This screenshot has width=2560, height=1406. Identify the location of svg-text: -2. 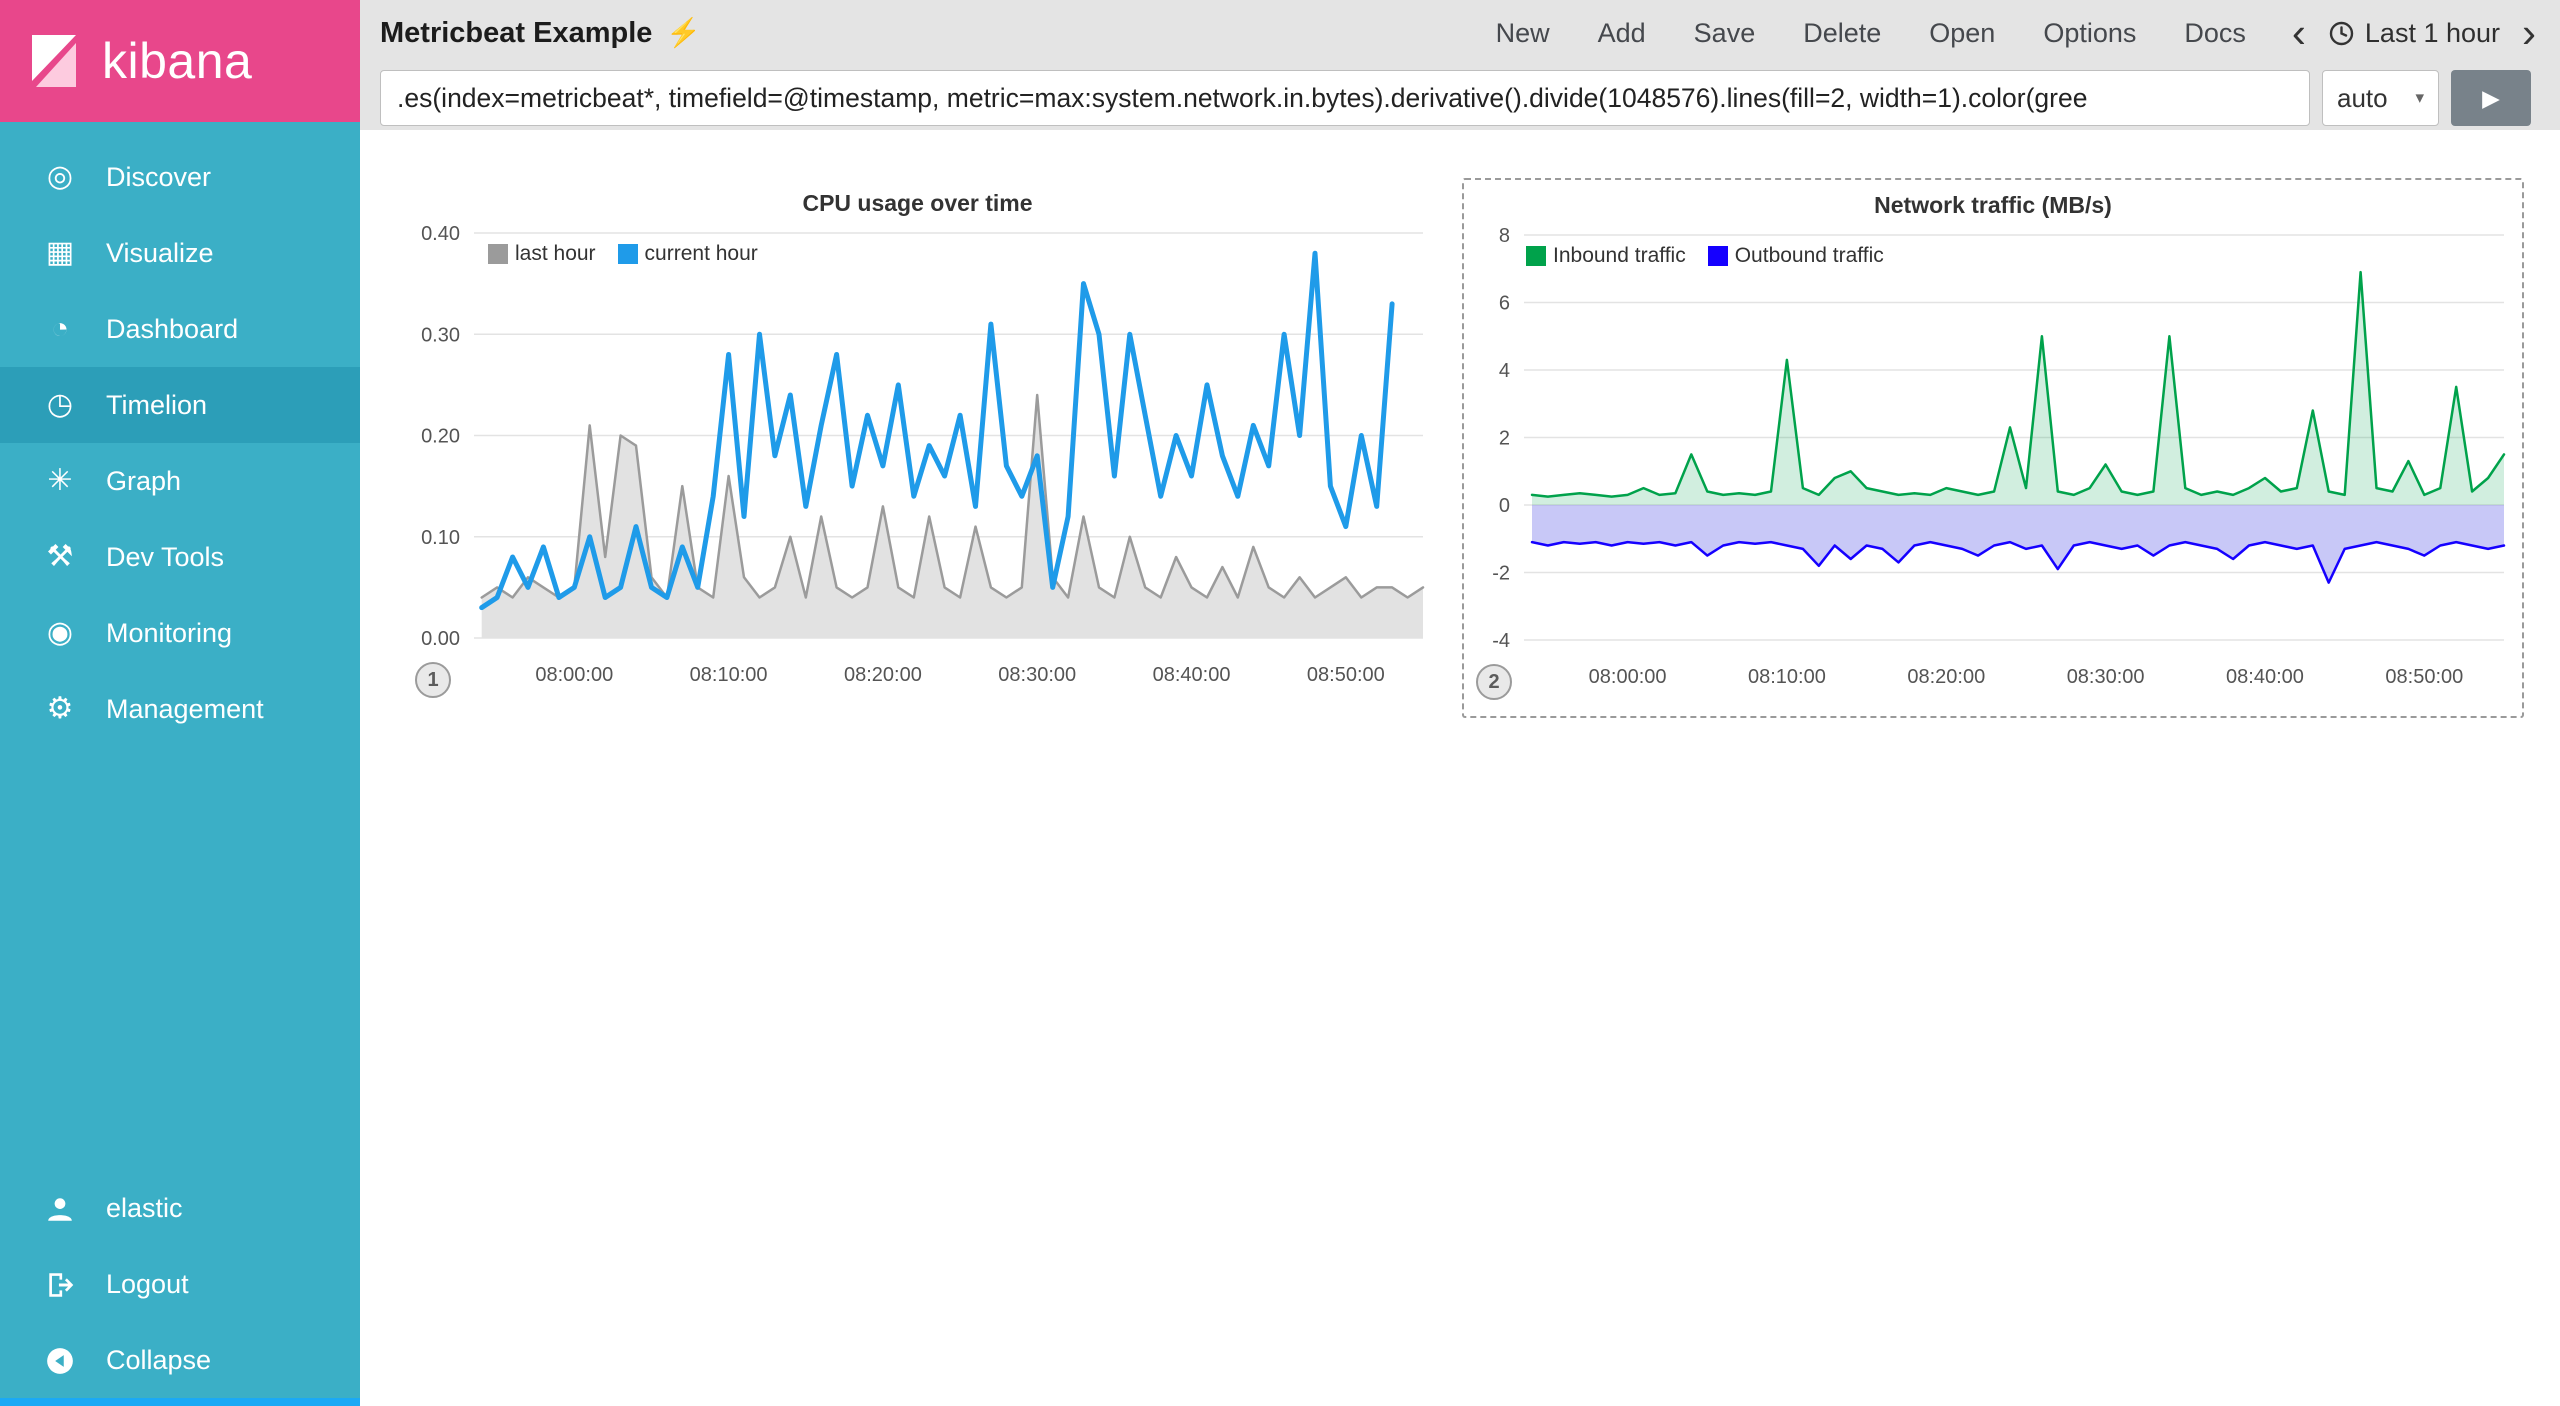
(1501, 574).